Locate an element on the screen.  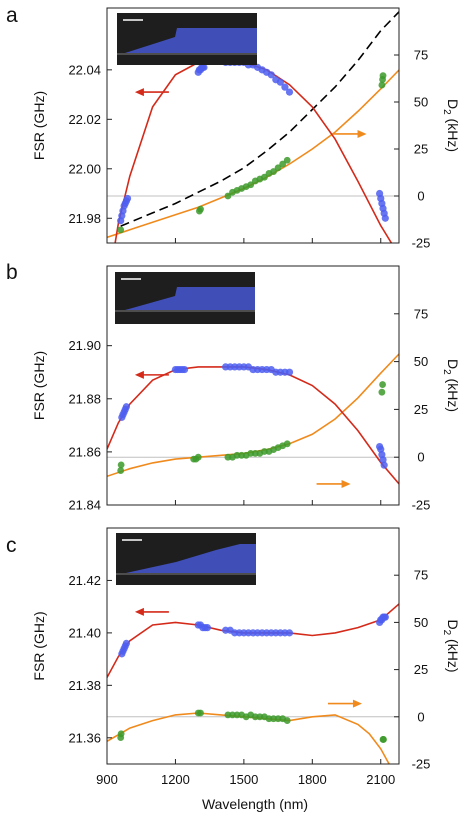
y-tick-label: 21.84 is located at coordinates (84, 505).